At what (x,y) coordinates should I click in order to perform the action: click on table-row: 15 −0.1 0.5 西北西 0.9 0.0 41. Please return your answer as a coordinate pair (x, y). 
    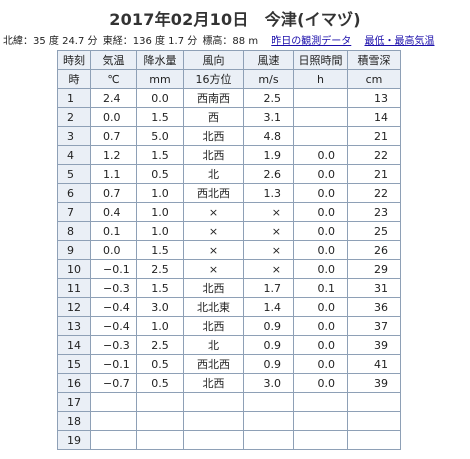
    Looking at the image, I should click on (229, 364).